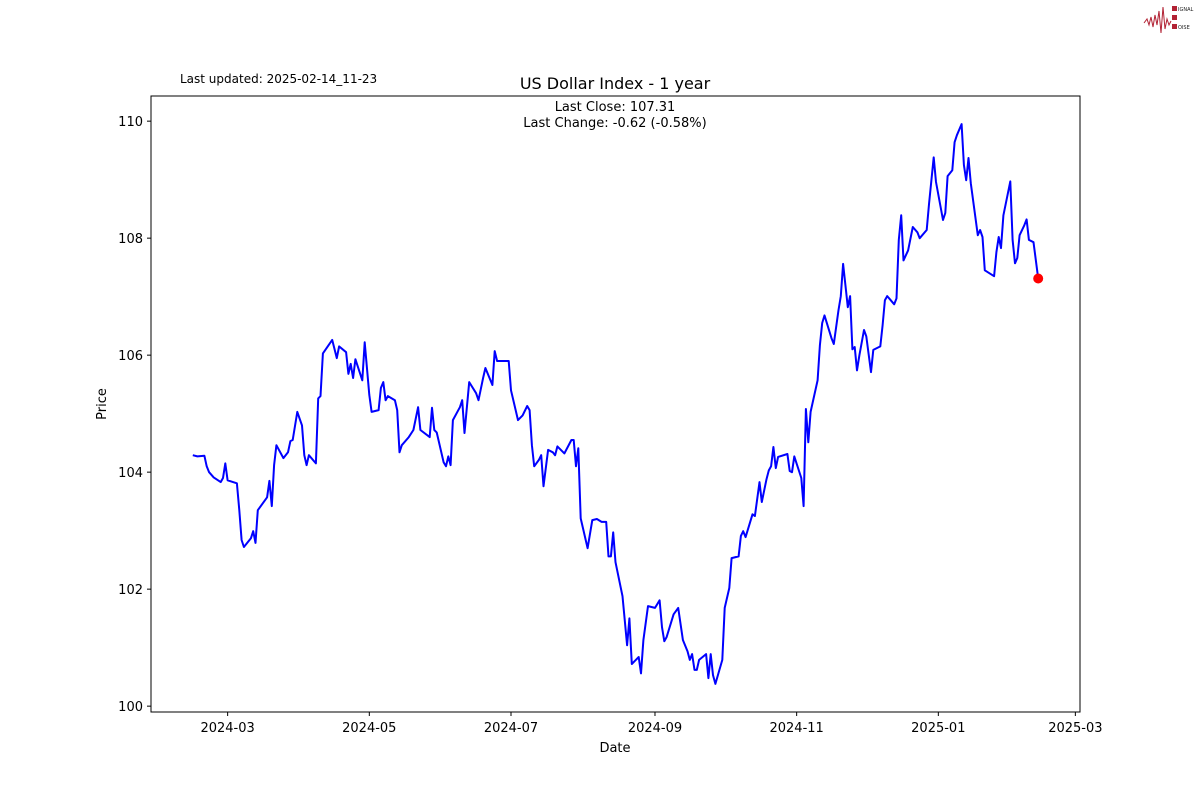 The width and height of the screenshot is (1200, 800). Describe the element at coordinates (615, 83) in the screenshot. I see `chart-title: US Dollar Index - 1 year` at that location.